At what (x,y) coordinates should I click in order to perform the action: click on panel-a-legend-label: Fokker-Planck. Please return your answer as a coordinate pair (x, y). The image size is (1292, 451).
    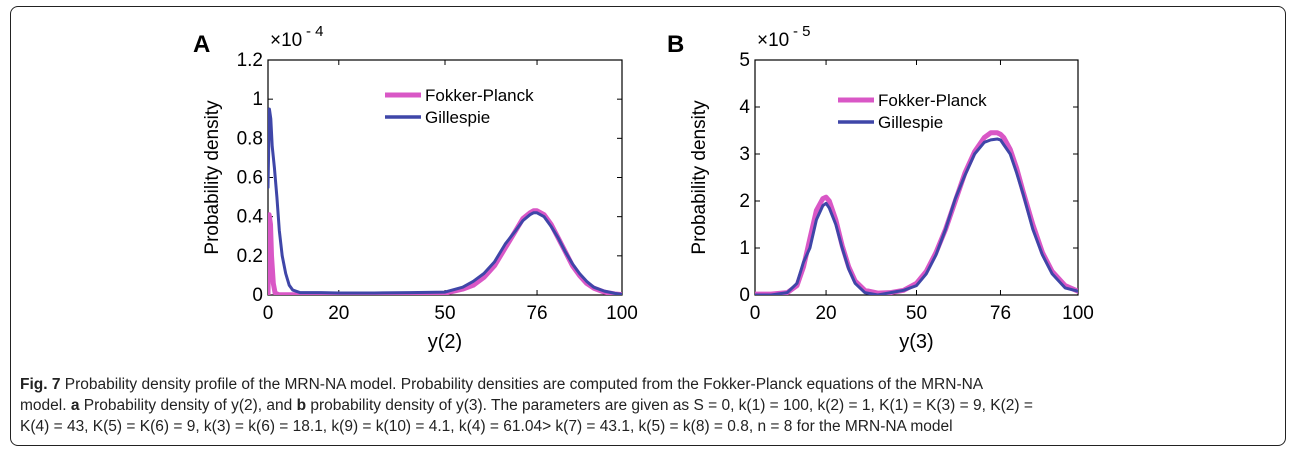
    Looking at the image, I should click on (479, 95).